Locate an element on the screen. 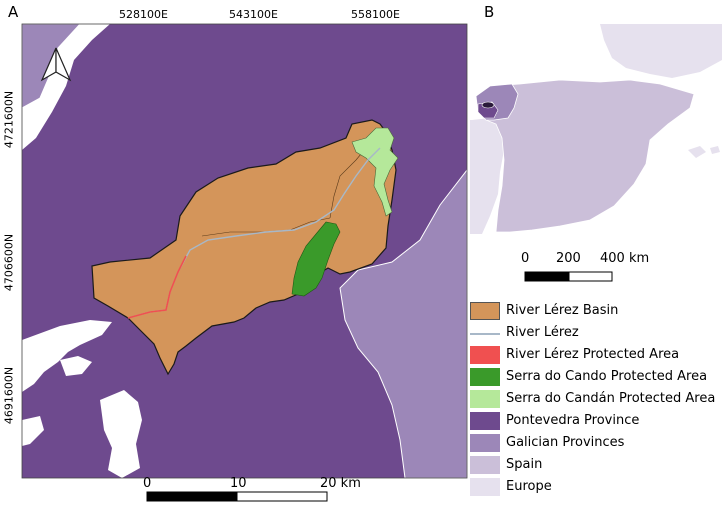 The height and width of the screenshot is (508, 725). scalebar-a-label: 10 is located at coordinates (238, 483).